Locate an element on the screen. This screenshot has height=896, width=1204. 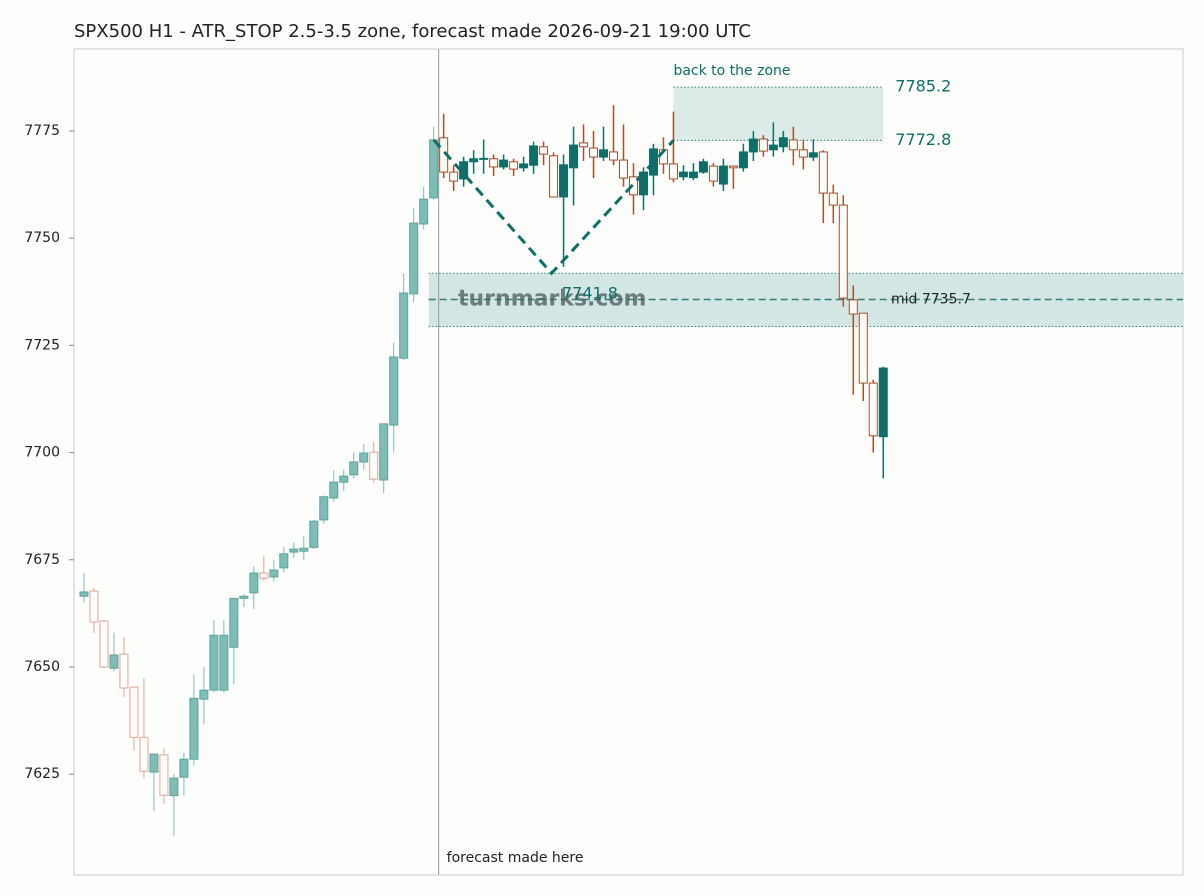
y-tick-label: 7750 is located at coordinates (42, 238).